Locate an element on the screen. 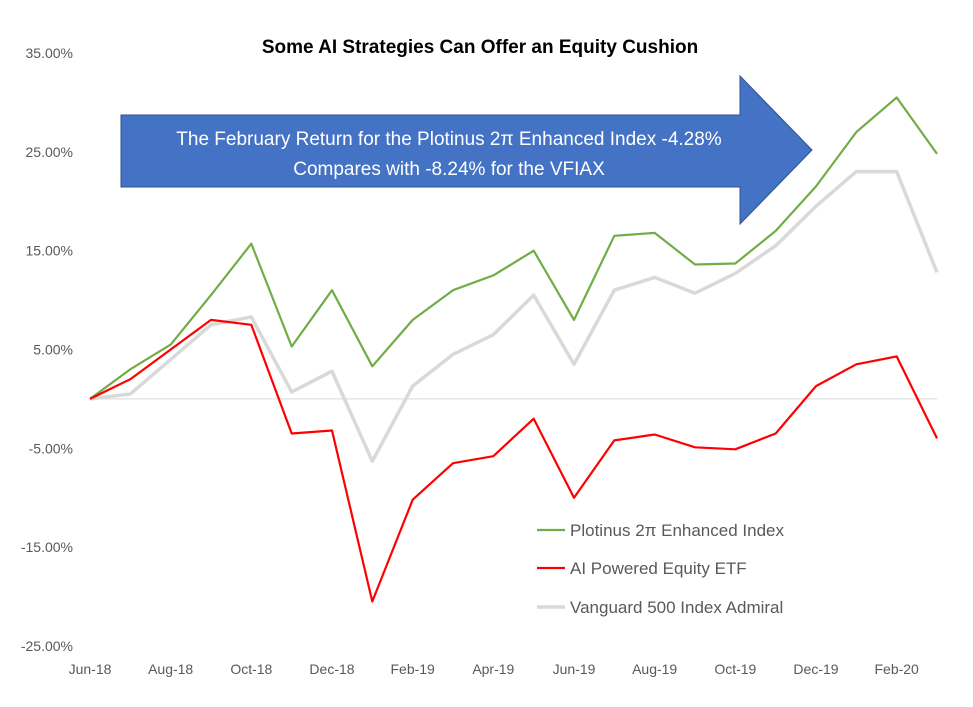 The image size is (973, 707). annotation-line-2: Compares with -8.24% for the VFIAX is located at coordinates (449, 169).